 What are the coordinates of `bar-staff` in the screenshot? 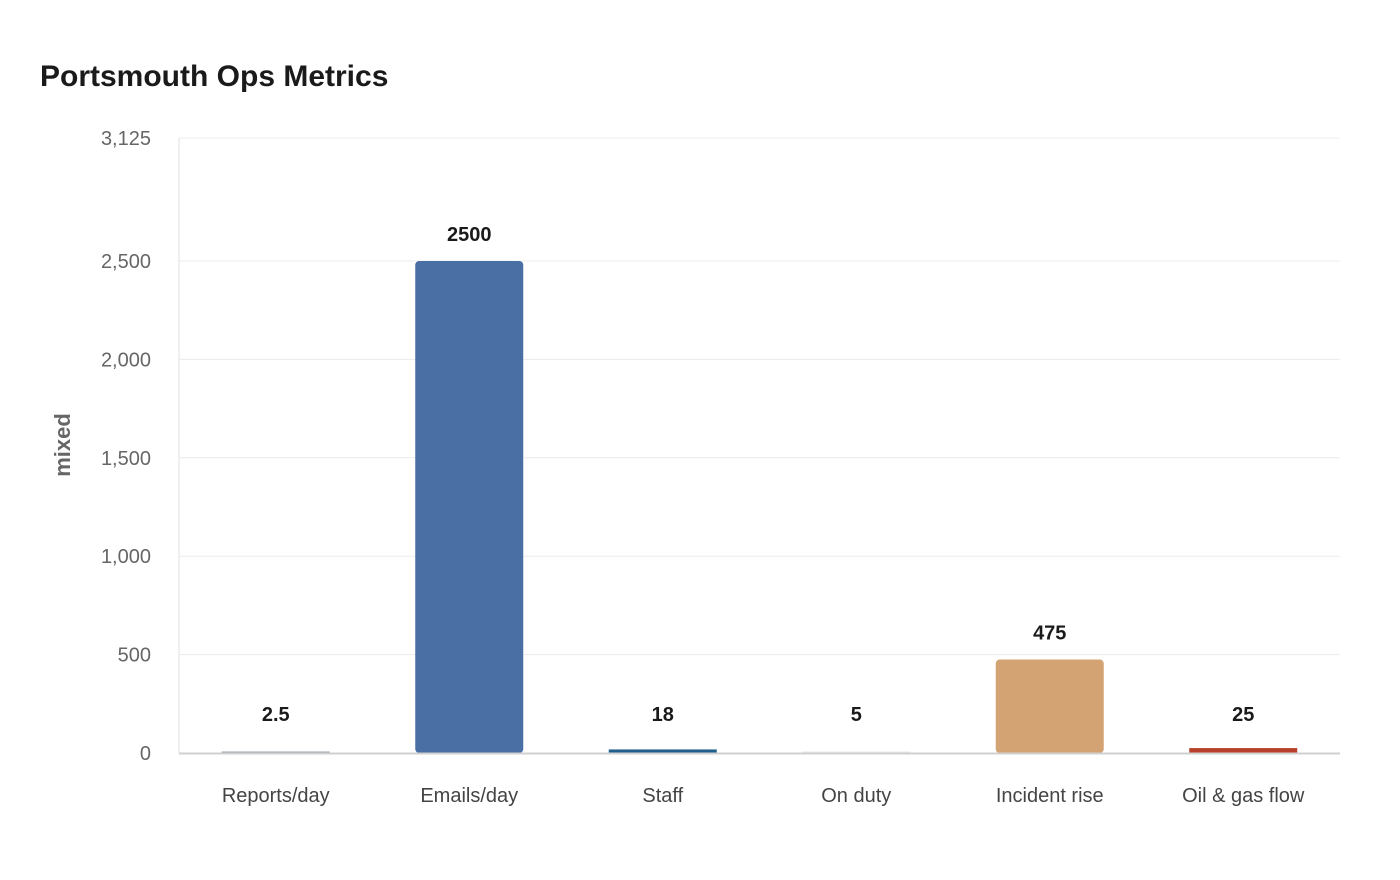 It's located at (662, 751).